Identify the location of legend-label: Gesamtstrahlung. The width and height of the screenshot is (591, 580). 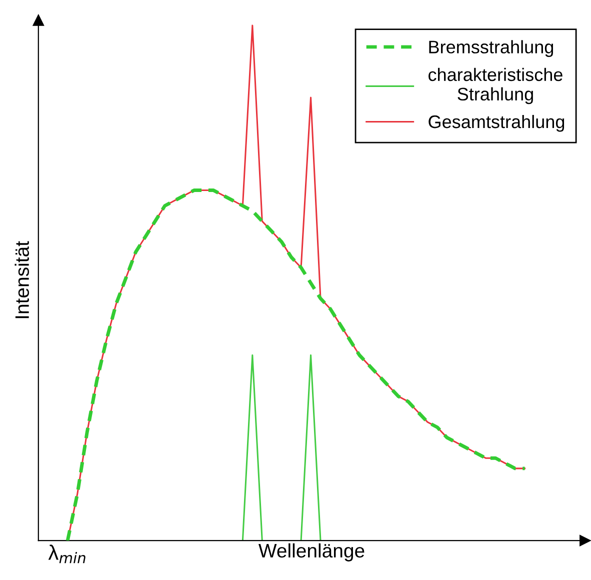
(496, 123).